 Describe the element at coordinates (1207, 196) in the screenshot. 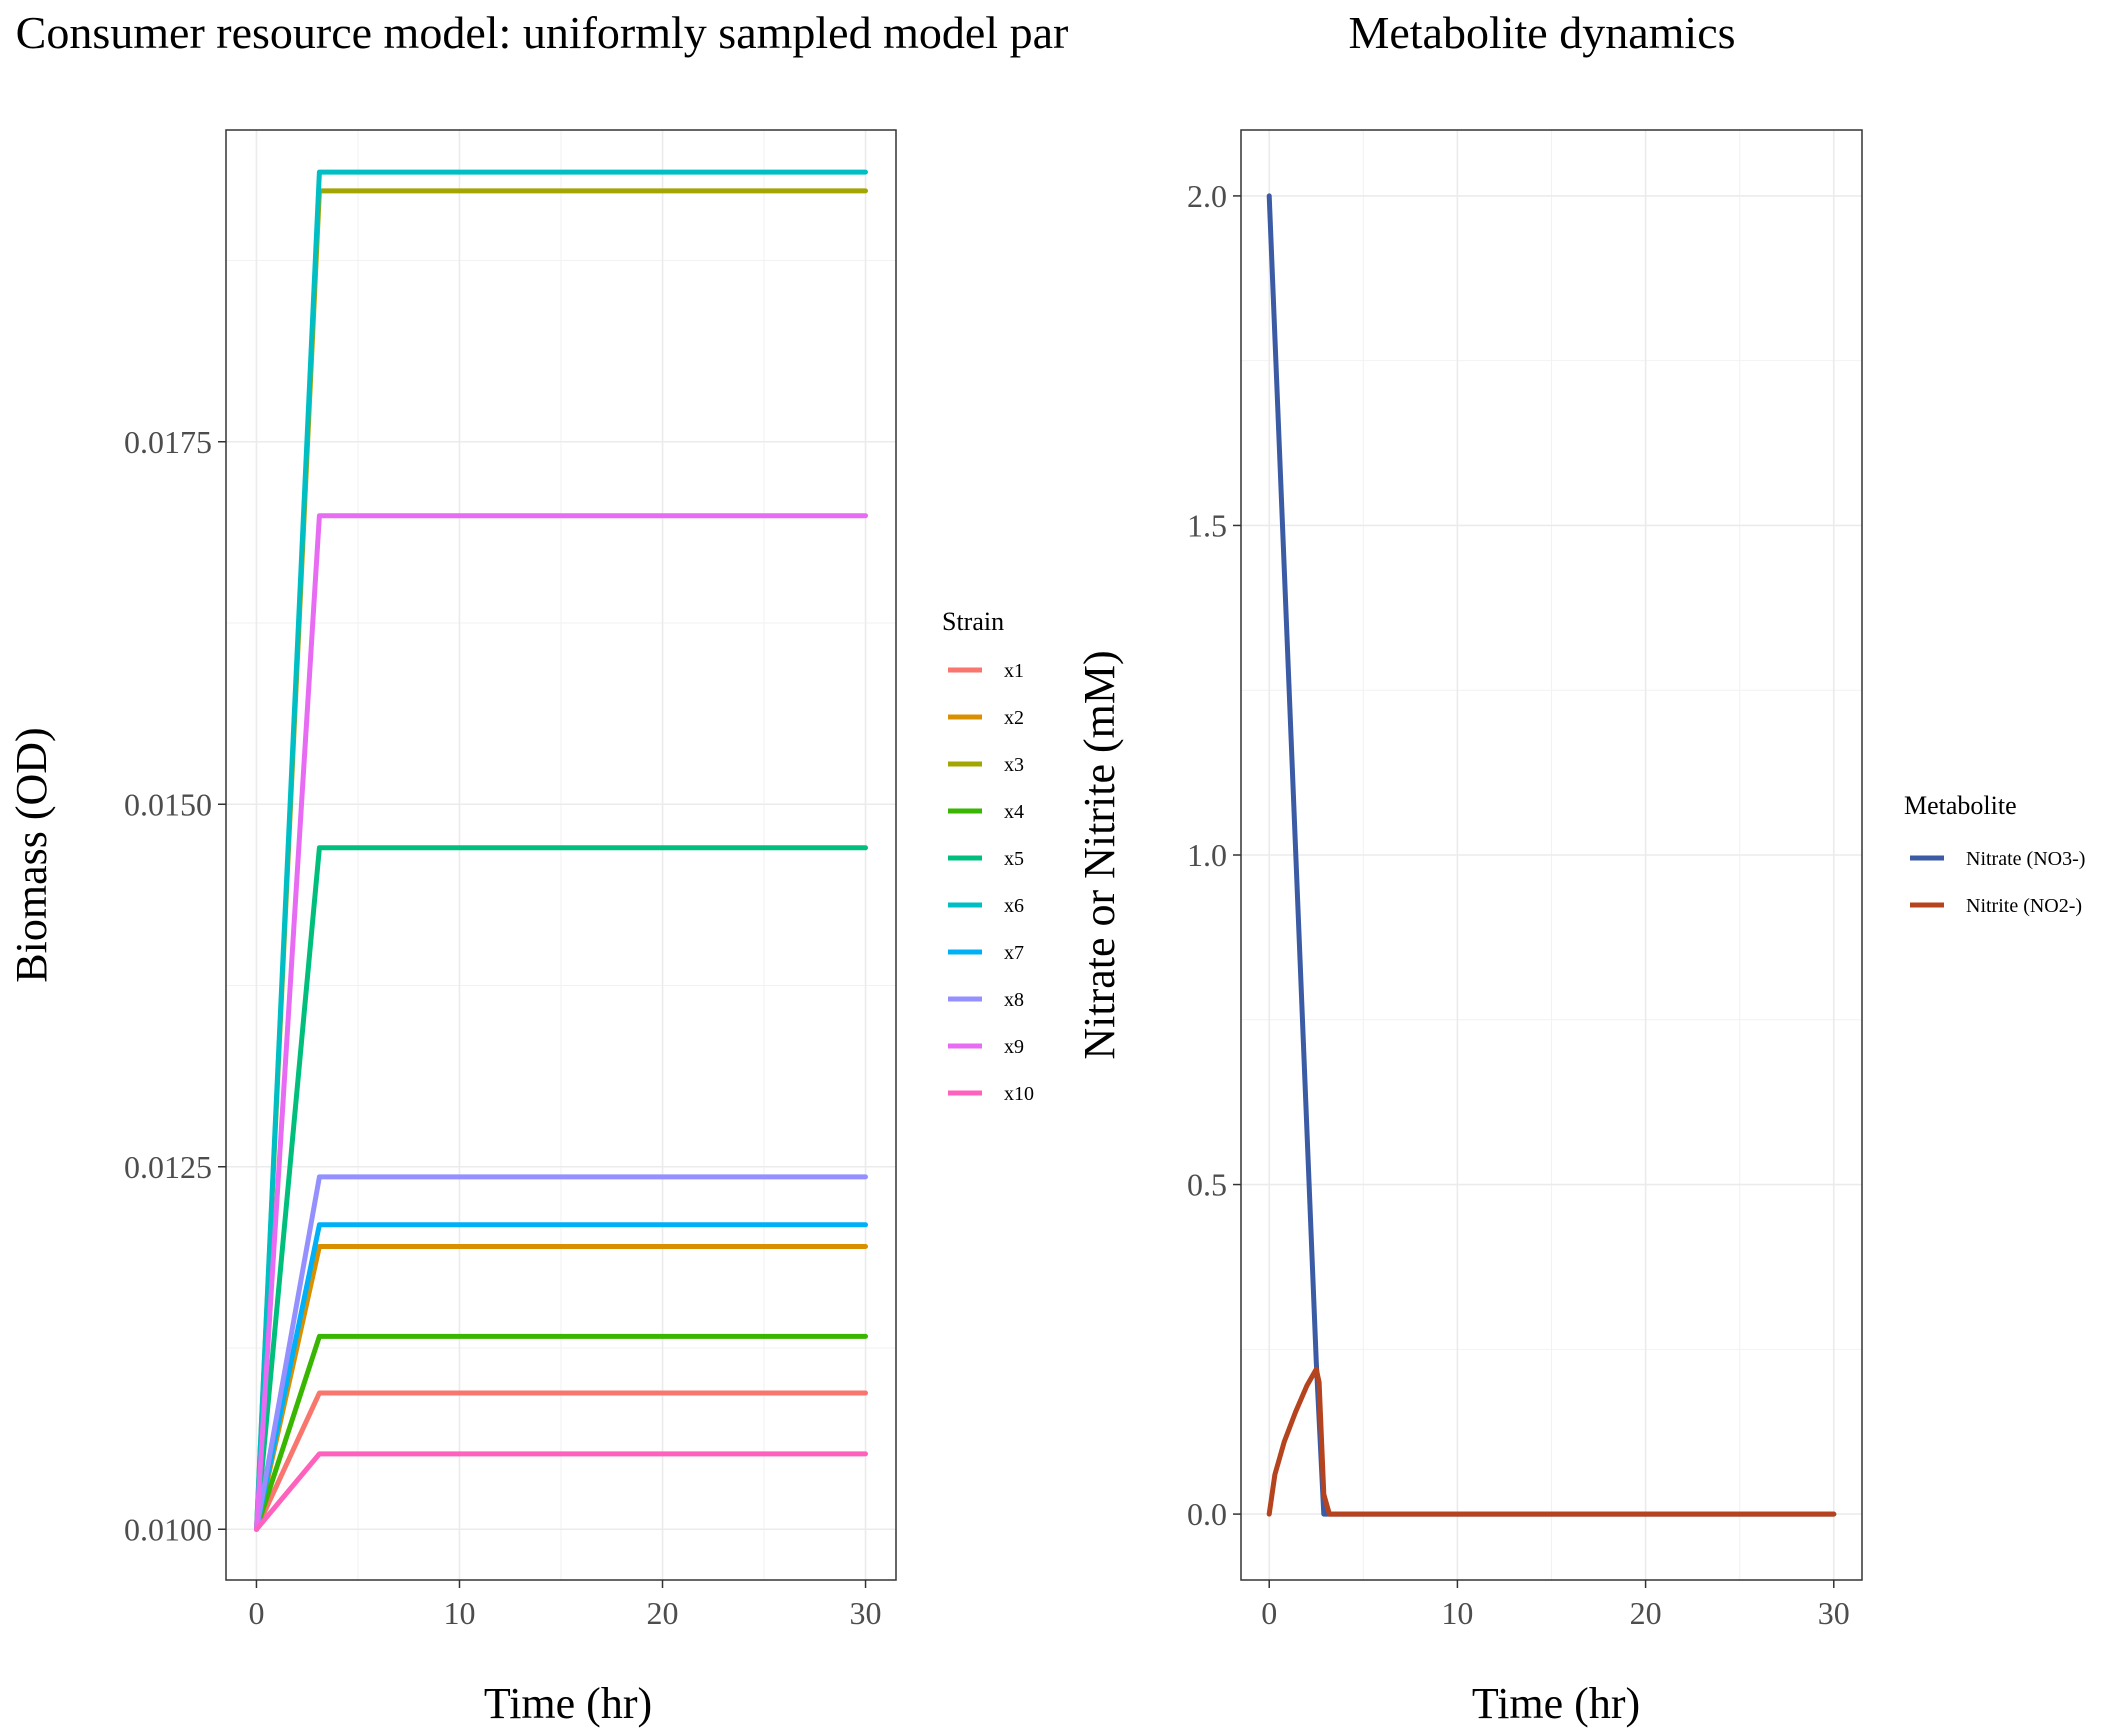

I see `y-tick-label: 2.0` at that location.